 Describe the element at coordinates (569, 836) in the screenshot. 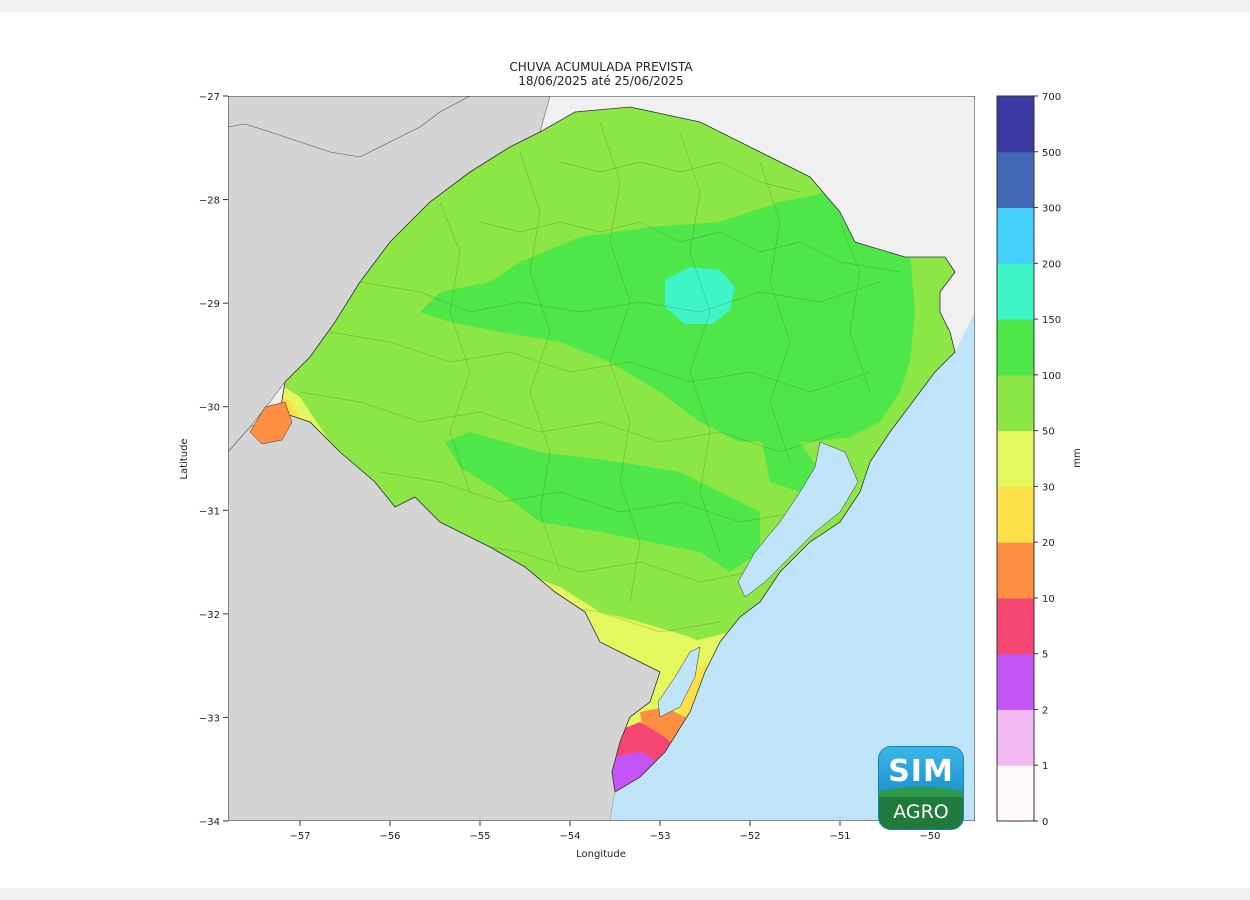

I see `x-tick-label: −54` at that location.